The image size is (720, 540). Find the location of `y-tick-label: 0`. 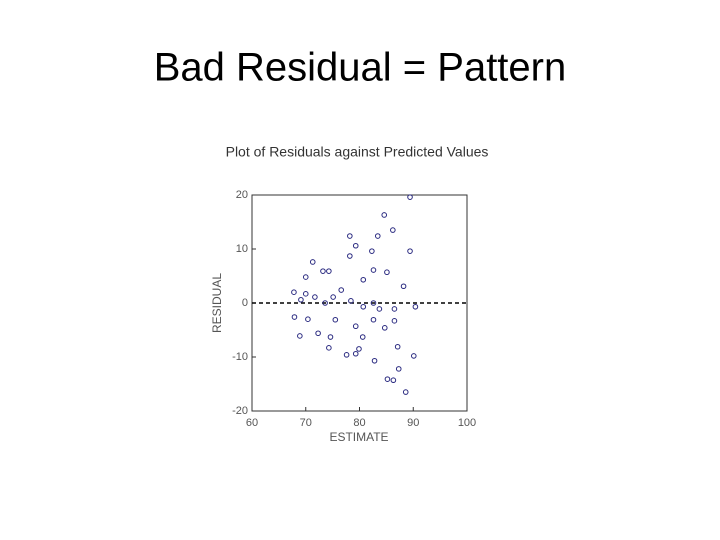

y-tick-label: 0 is located at coordinates (245, 303).